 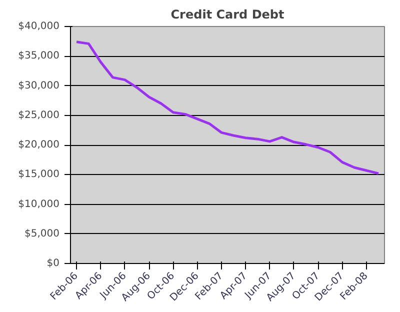 I want to click on y-tick-label: $10,000, so click(x=39, y=204).